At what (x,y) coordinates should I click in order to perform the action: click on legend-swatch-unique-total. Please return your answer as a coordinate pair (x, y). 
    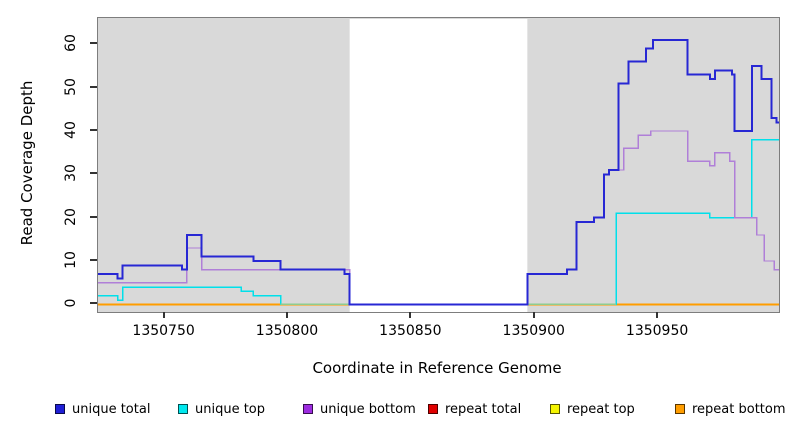
    Looking at the image, I should click on (60, 409).